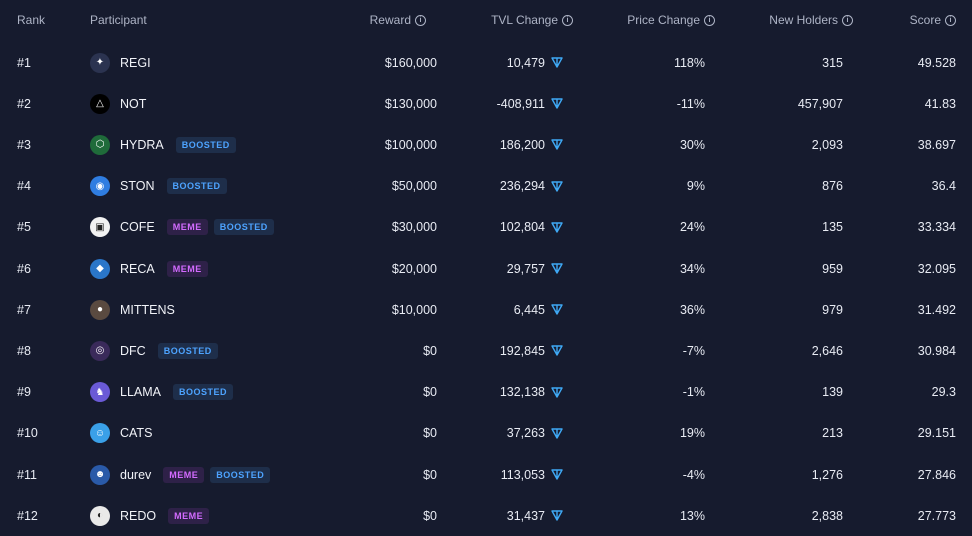 This screenshot has height=536, width=972. I want to click on not-avatar-icon: △, so click(100, 103).